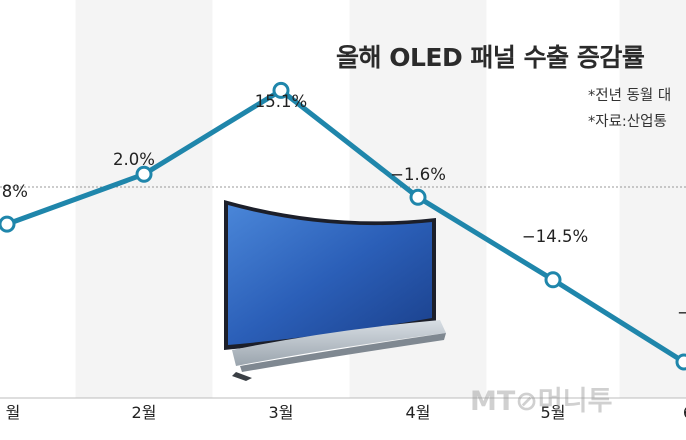 Image resolution: width=686 pixels, height=440 pixels. Describe the element at coordinates (335, 290) in the screenshot. I see `curved-tv-image` at that location.